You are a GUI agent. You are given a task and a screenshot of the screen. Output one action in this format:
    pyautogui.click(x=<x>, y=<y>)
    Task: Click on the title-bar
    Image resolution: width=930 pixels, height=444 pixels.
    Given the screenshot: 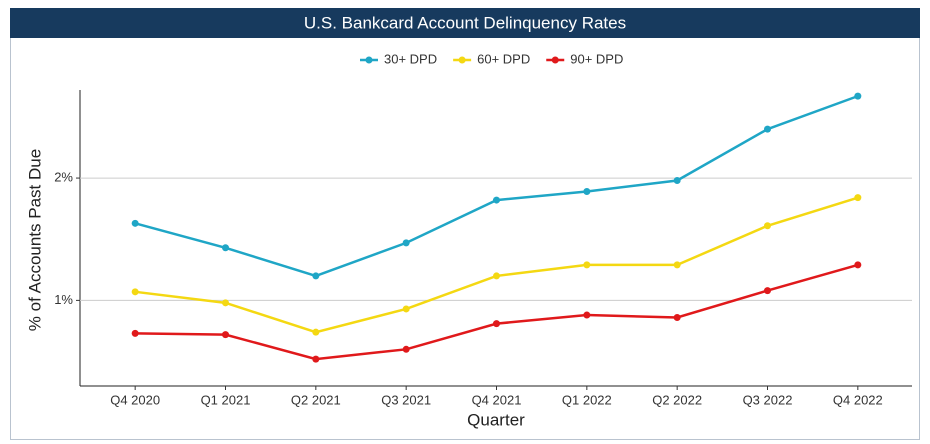 What is the action you would take?
    pyautogui.click(x=465, y=23)
    